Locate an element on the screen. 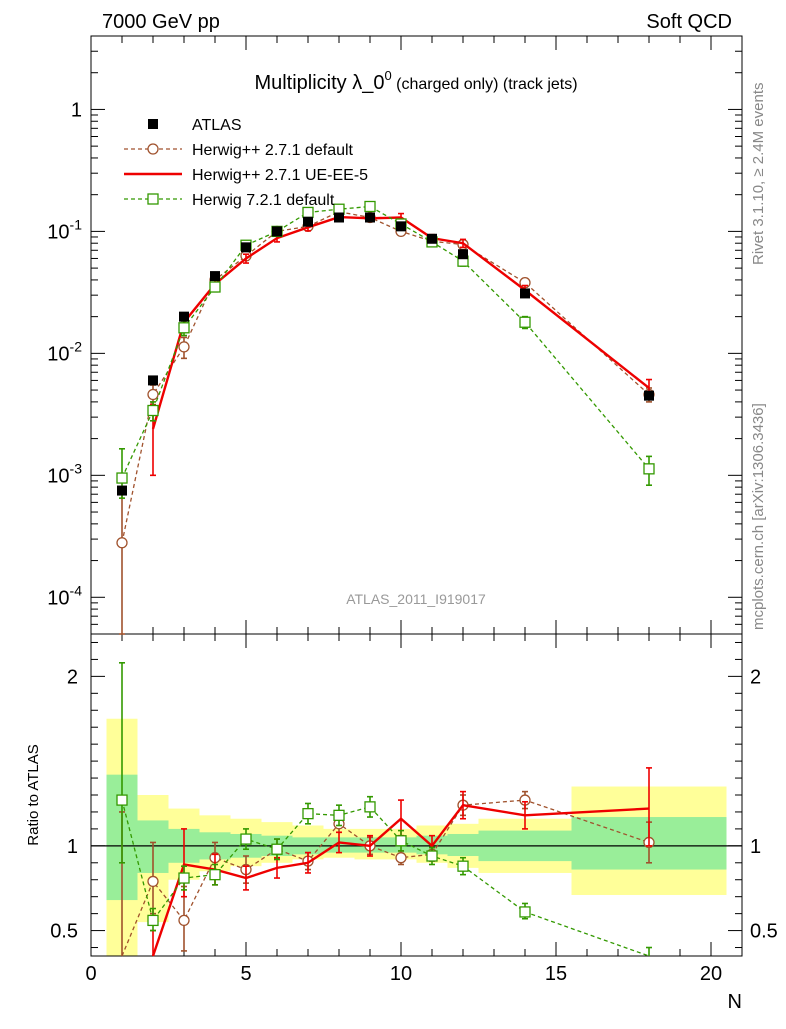 The height and width of the screenshot is (1029, 786). header-right: Soft QCD is located at coordinates (689, 22).